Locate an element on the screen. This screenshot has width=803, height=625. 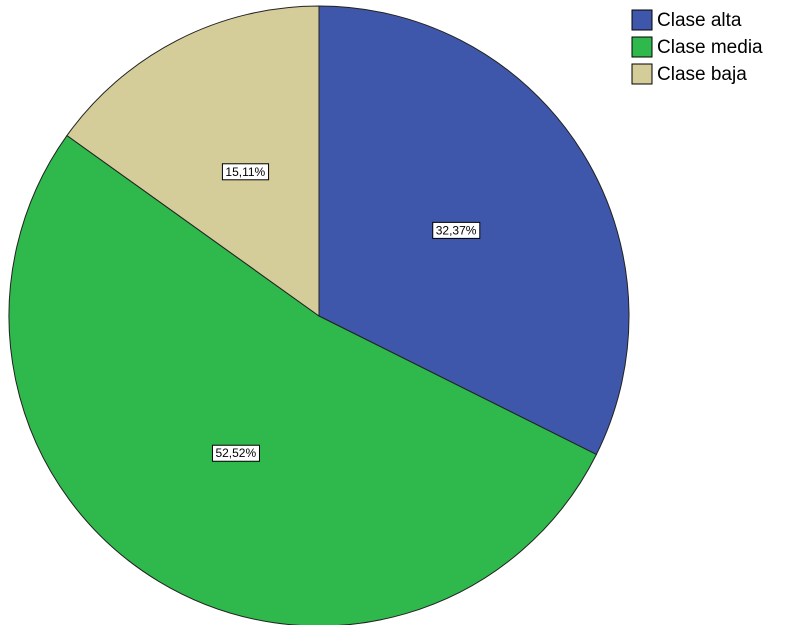
legend-label: Clase baja is located at coordinates (702, 74).